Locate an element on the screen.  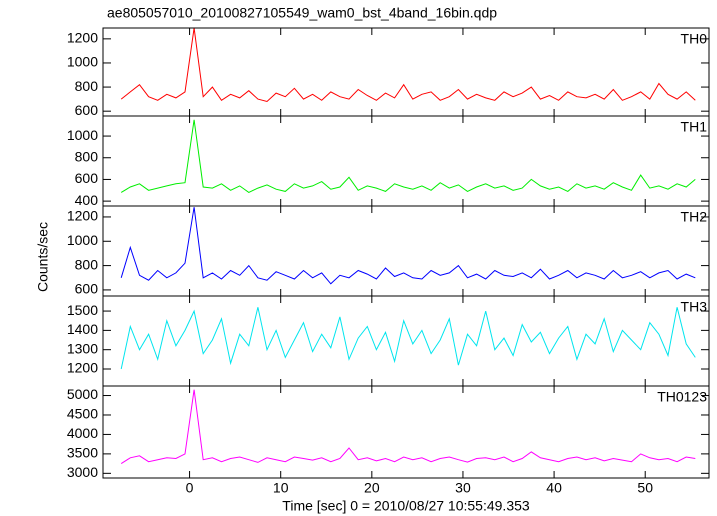
x-tick-label: 20 is located at coordinates (372, 488).